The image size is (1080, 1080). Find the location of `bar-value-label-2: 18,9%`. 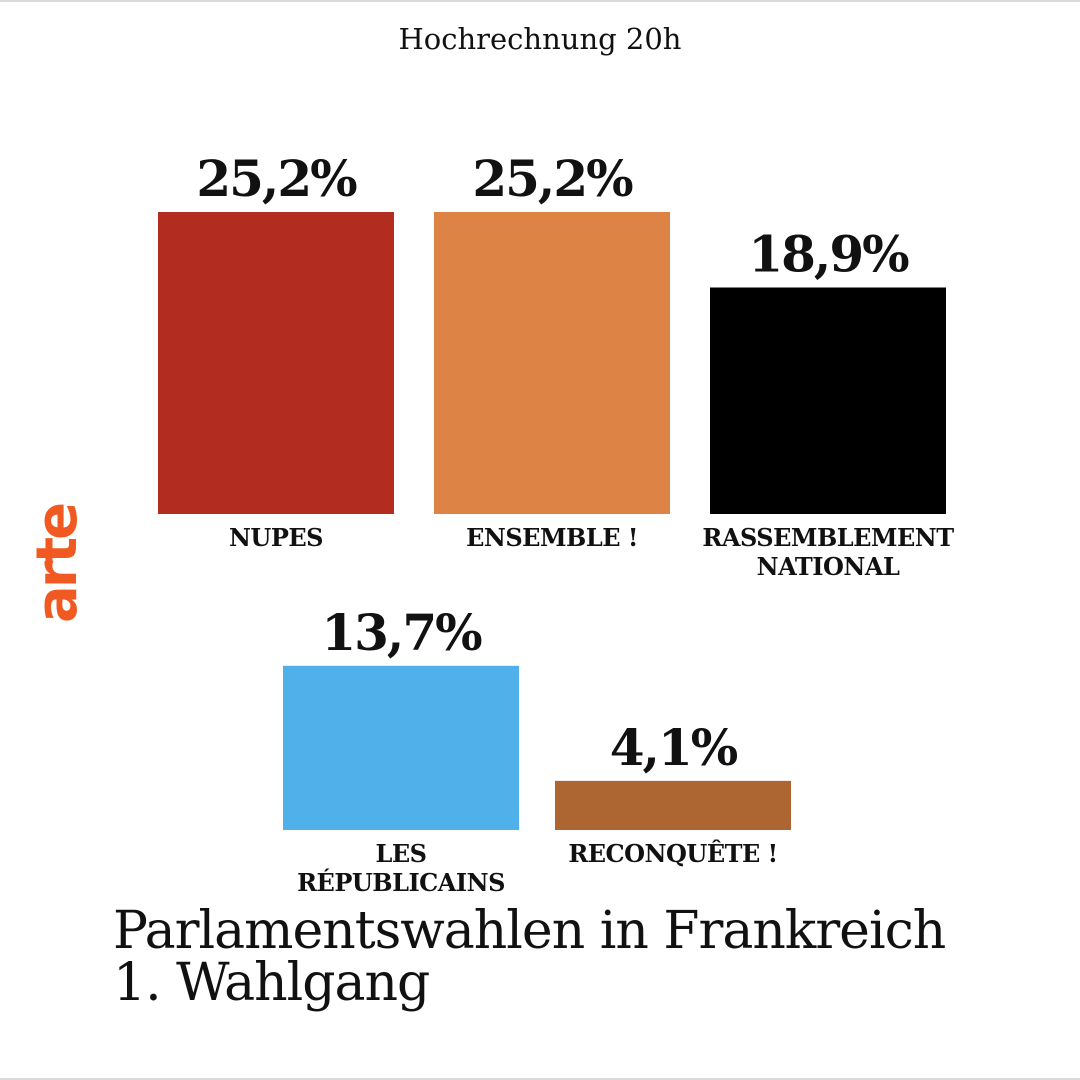

bar-value-label-2: 18,9% is located at coordinates (828, 254).